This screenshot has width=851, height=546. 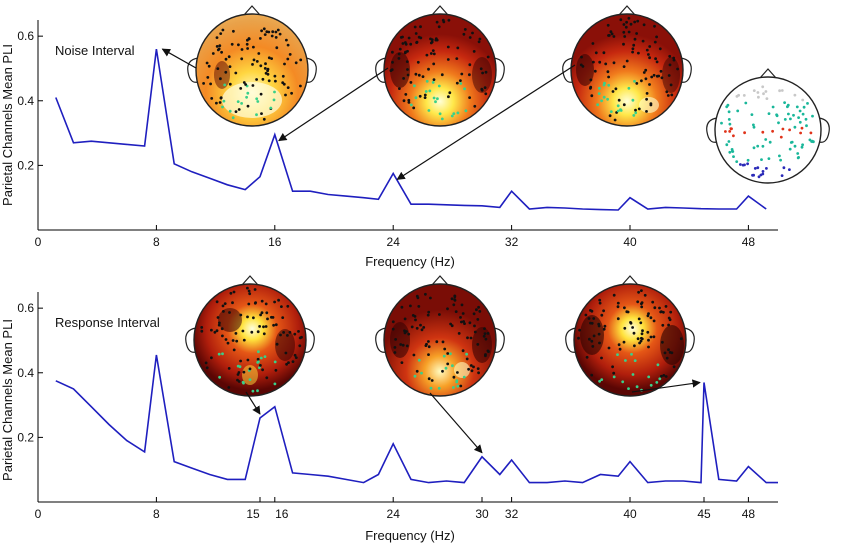 I want to click on y-ticks: 0.2 0.4 0.6, so click(x=30, y=100).